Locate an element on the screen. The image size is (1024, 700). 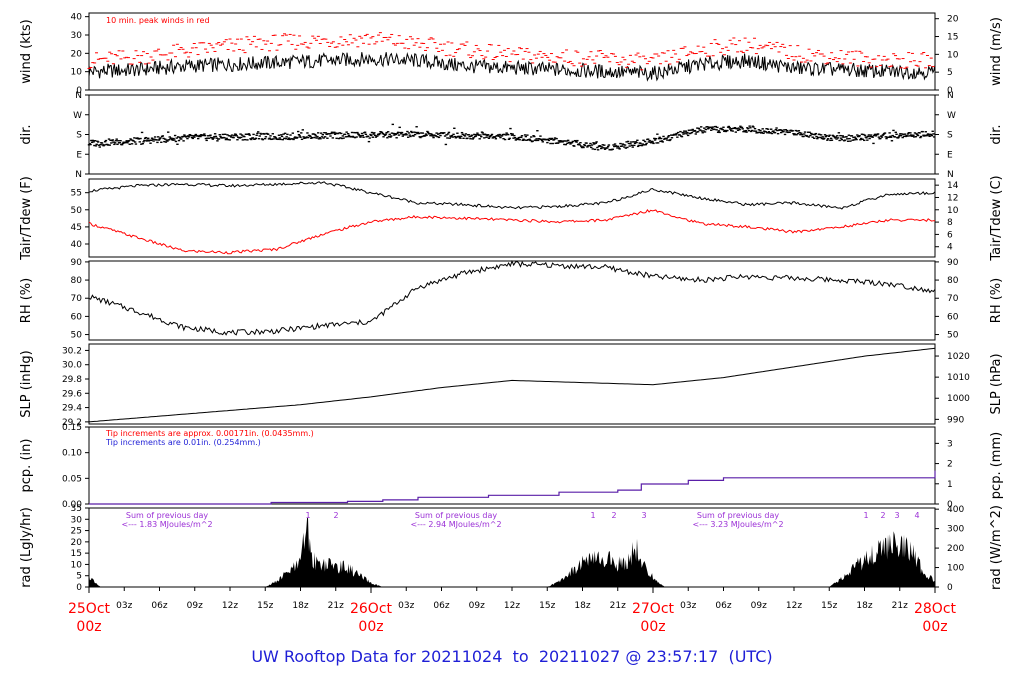
right-y-tick-label: E is located at coordinates (950, 155).